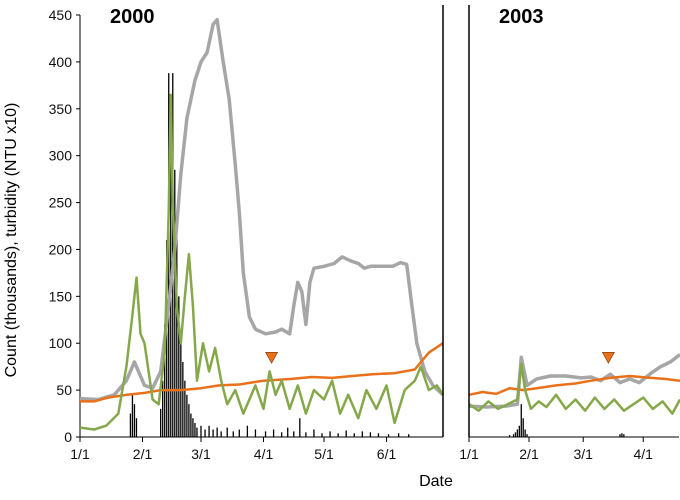 Image resolution: width=680 pixels, height=500 pixels. Describe the element at coordinates (61, 296) in the screenshot. I see `y-tick-label: 150` at that location.